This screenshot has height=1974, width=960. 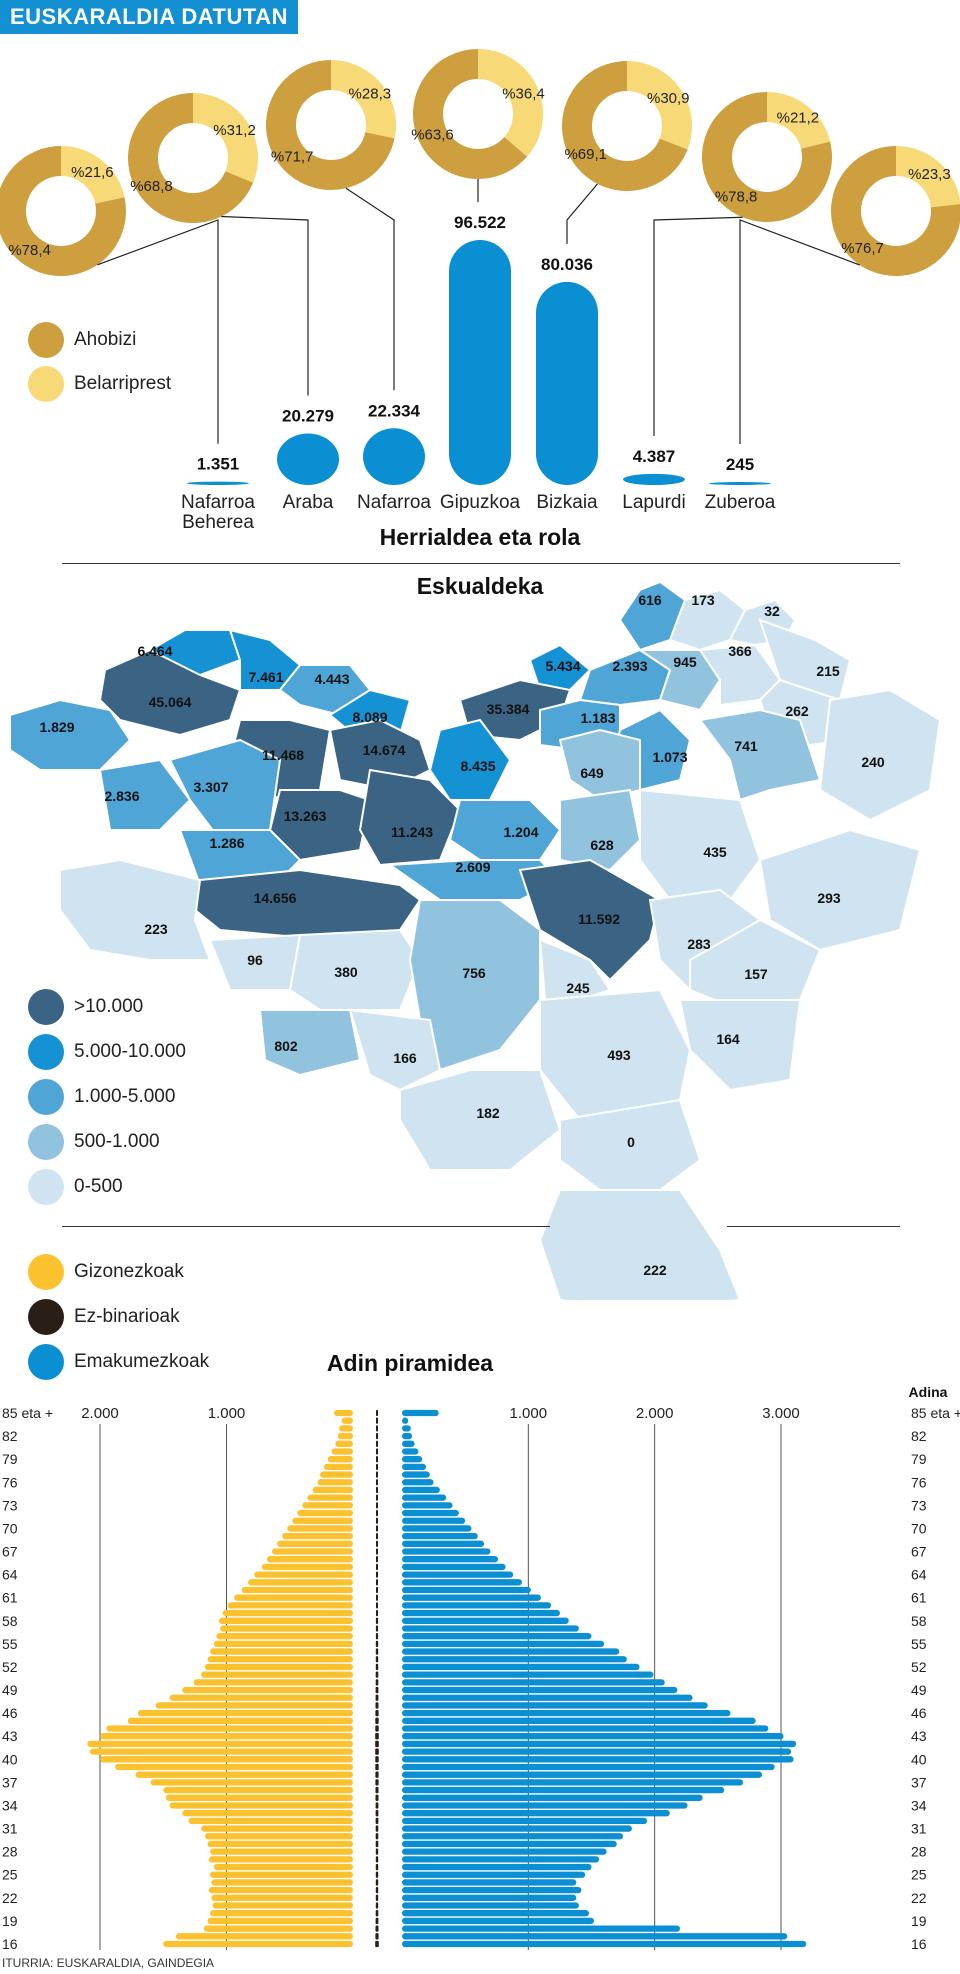 What do you see at coordinates (919, 1921) in the screenshot?
I see `age-label-right-23: 19` at bounding box center [919, 1921].